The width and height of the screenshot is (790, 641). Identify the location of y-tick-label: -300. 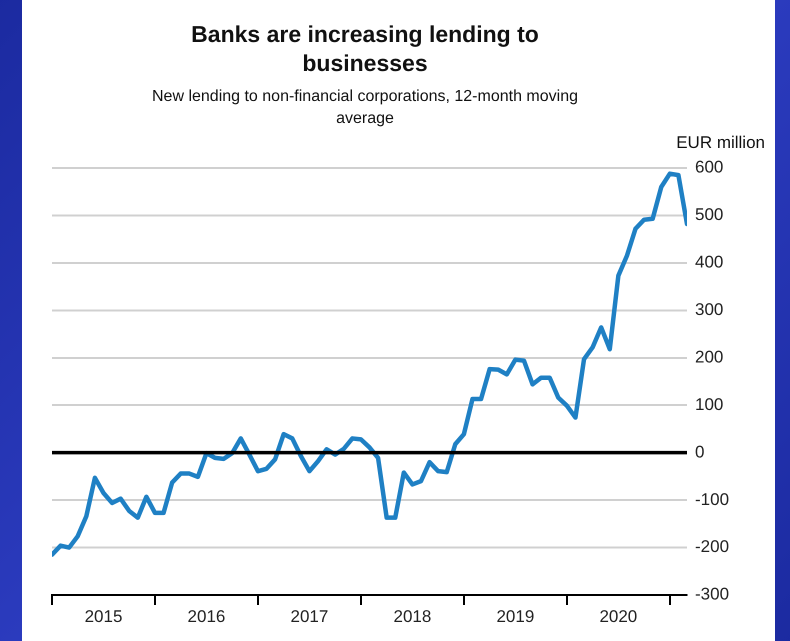
(712, 594).